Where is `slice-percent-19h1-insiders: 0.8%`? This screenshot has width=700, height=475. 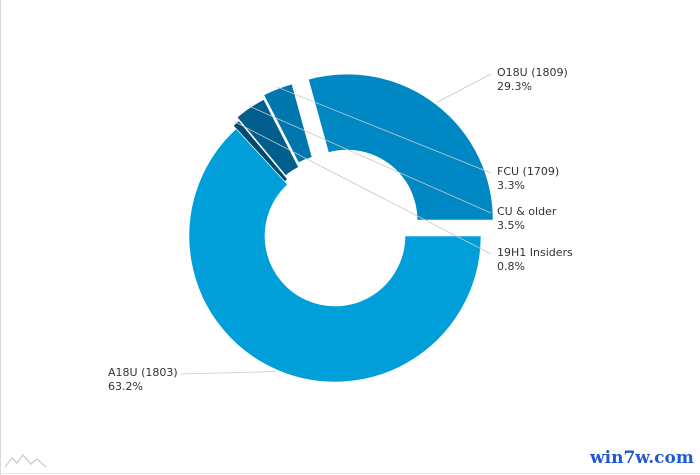 slice-percent-19h1-insiders: 0.8% is located at coordinates (511, 266).